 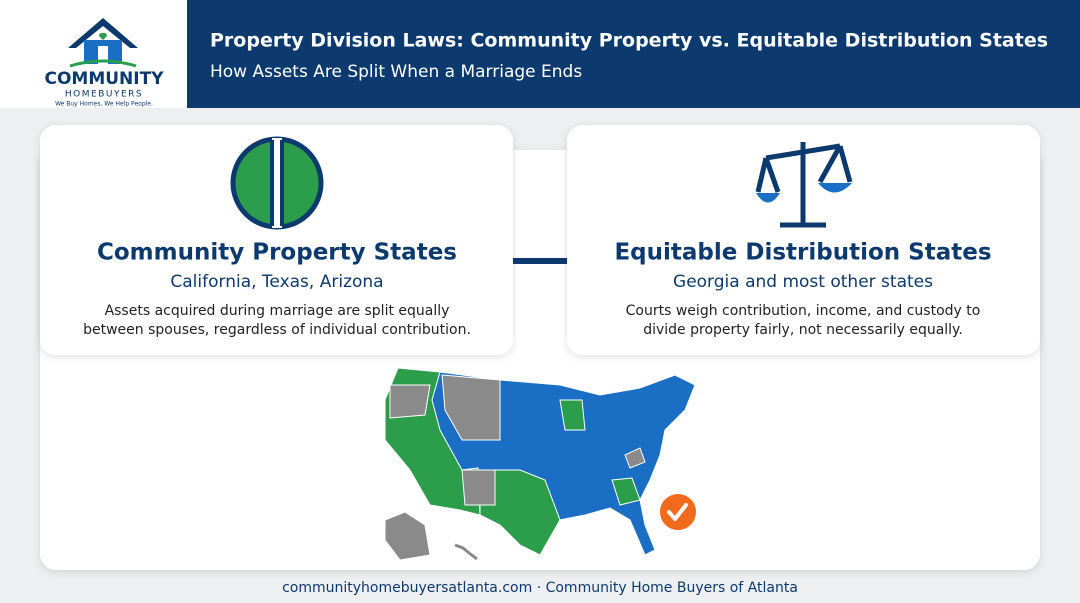 What do you see at coordinates (540, 464) in the screenshot?
I see `us-map` at bounding box center [540, 464].